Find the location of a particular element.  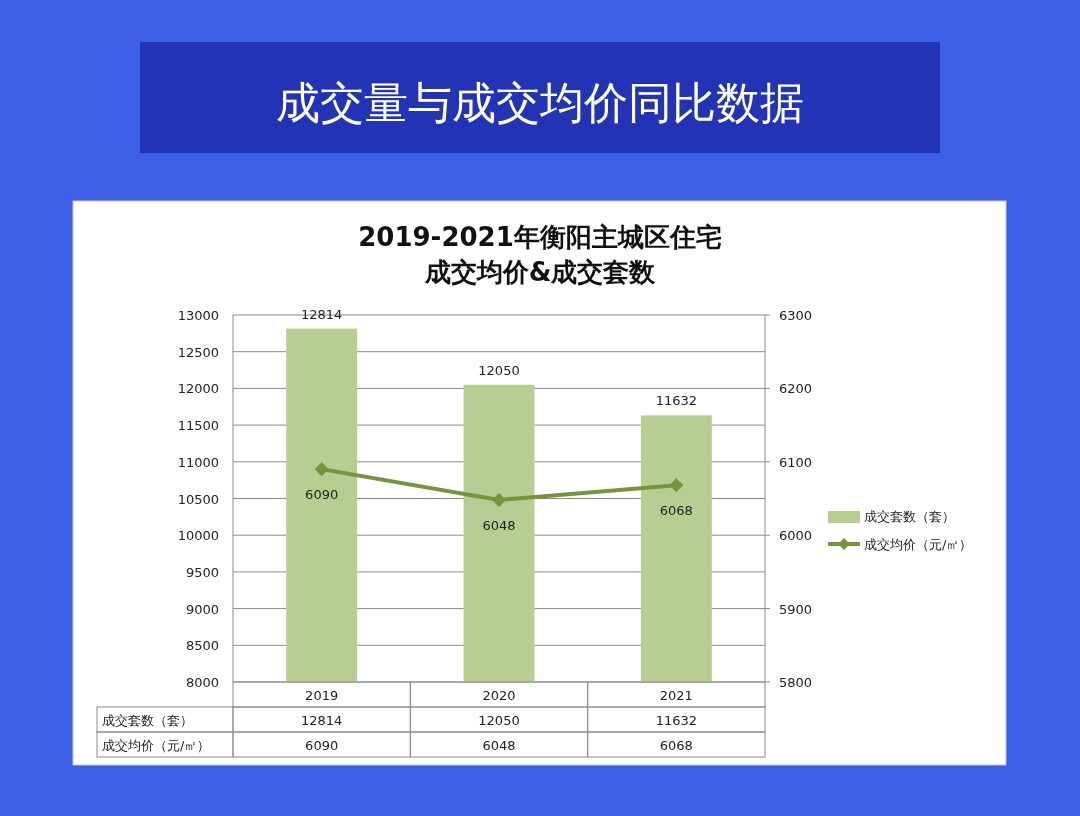

text: 11632 is located at coordinates (676, 720).